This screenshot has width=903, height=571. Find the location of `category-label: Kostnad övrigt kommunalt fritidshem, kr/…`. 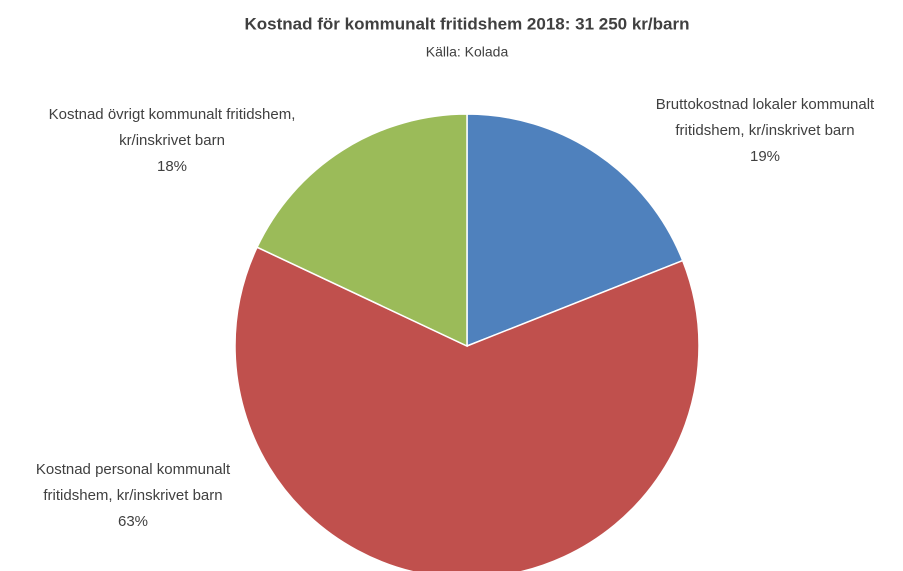

category-label: Kostnad övrigt kommunalt fritidshem, kr/… is located at coordinates (172, 127).